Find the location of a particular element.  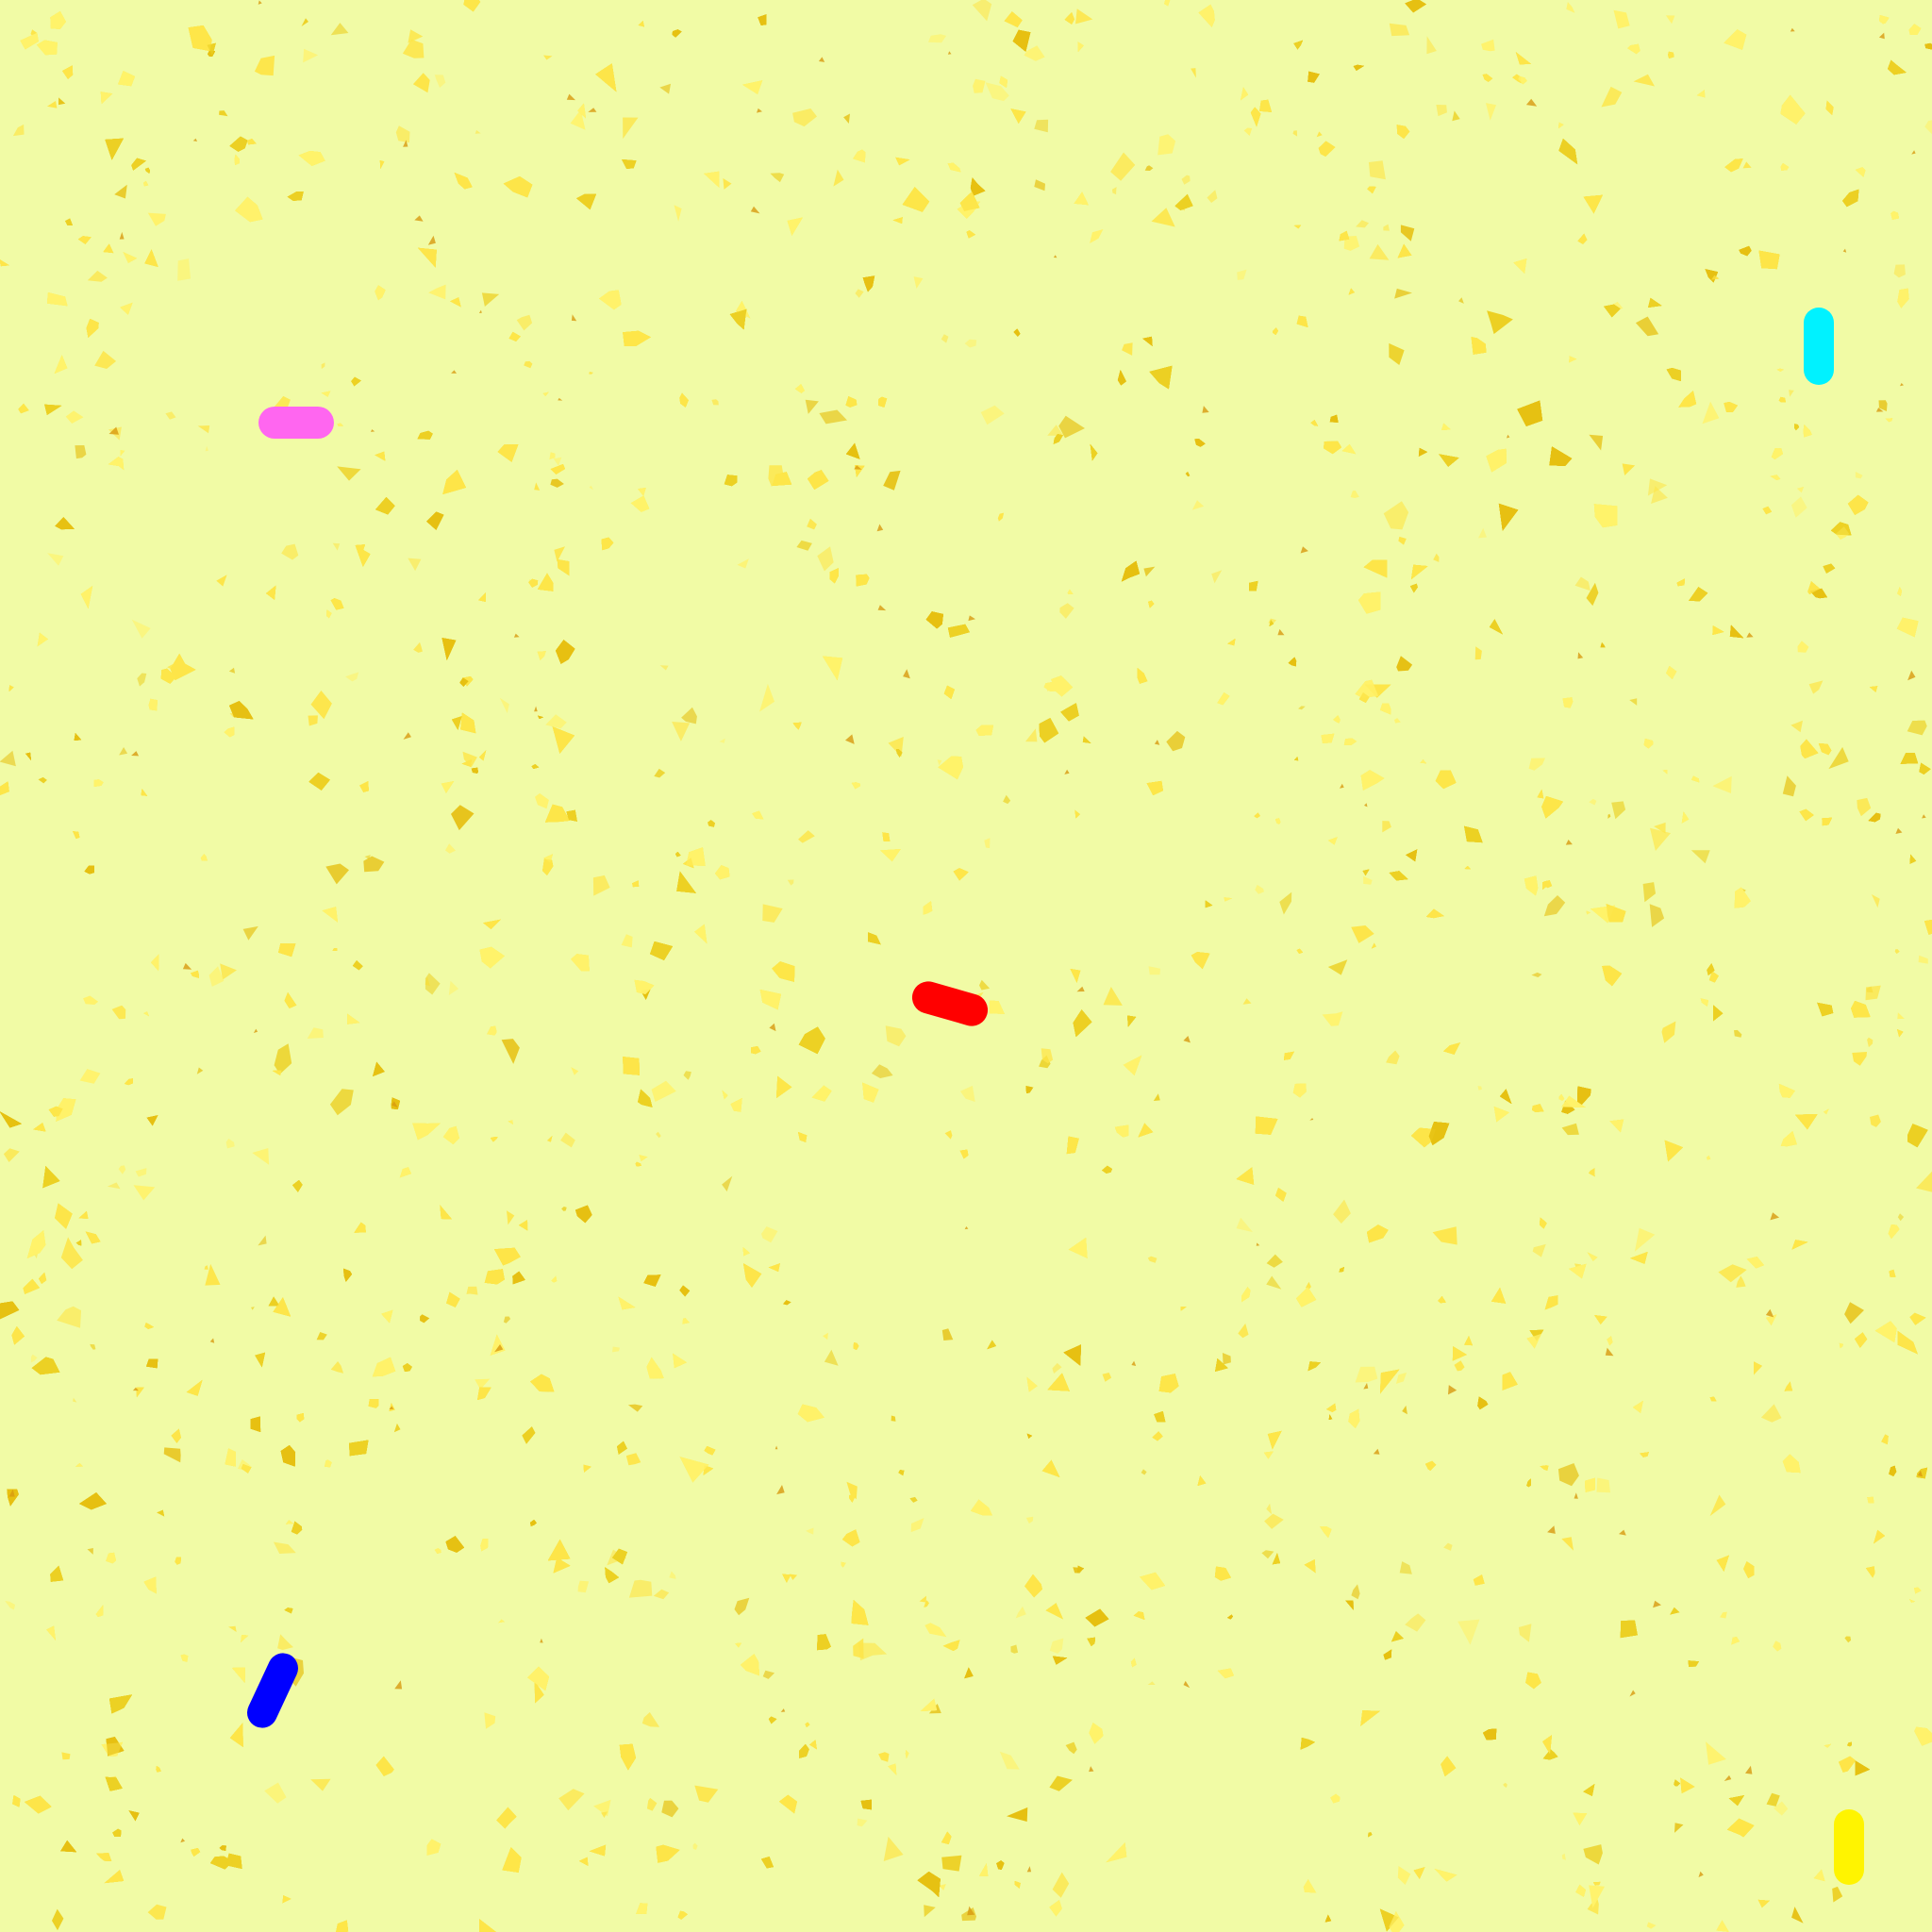

red-capsule is located at coordinates (949, 1003).